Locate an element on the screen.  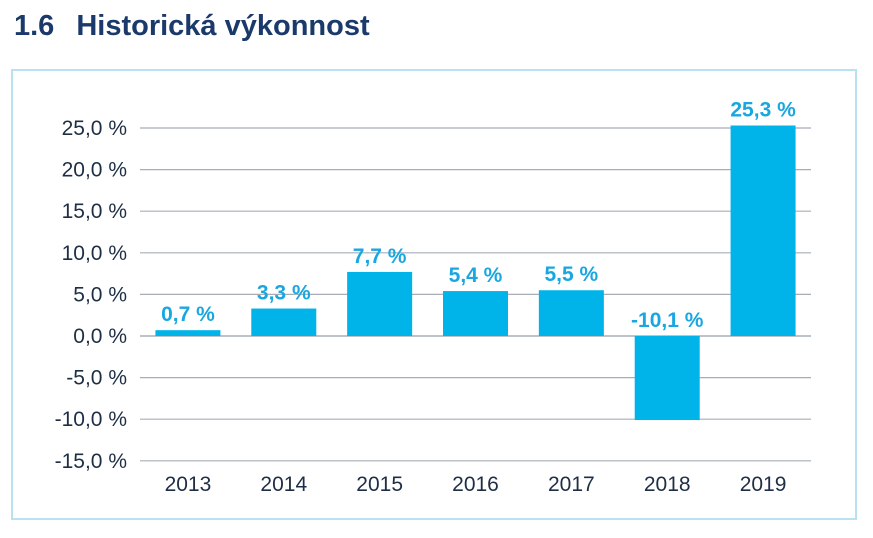
y-tick-label: 20,0 % is located at coordinates (94, 170).